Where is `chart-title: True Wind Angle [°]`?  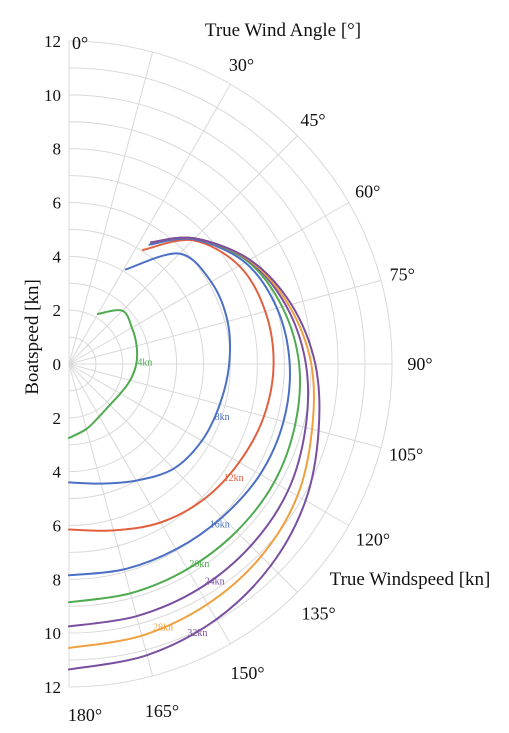 chart-title: True Wind Angle [°] is located at coordinates (283, 30).